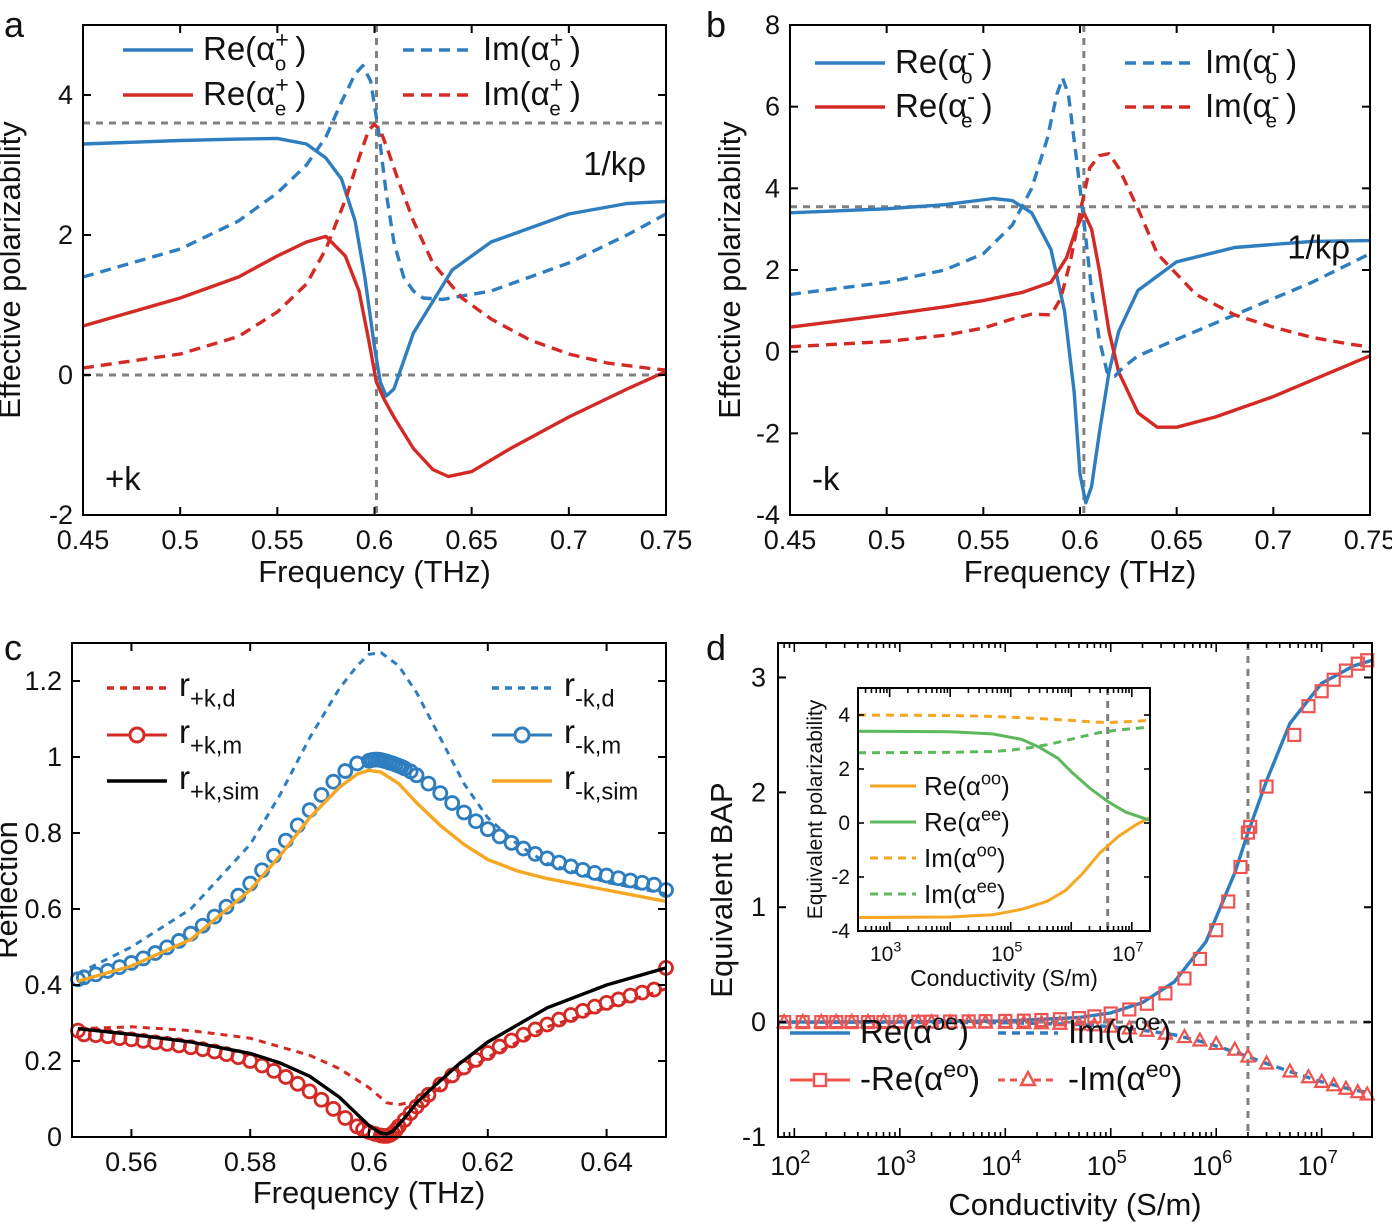 This screenshot has width=1392, height=1226. Describe the element at coordinates (488, 1162) in the screenshot. I see `x-tick-label: 0.62` at that location.